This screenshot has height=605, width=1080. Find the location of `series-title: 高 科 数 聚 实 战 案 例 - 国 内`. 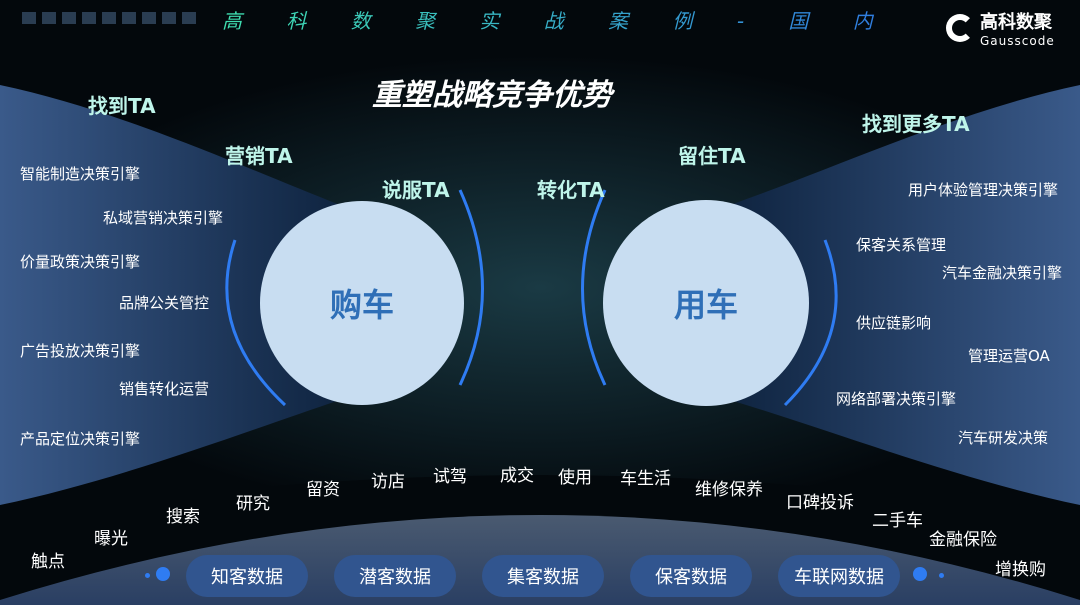

series-title: 高 科 数 聚 实 战 案 例 - 国 内 is located at coordinates (557, 19).